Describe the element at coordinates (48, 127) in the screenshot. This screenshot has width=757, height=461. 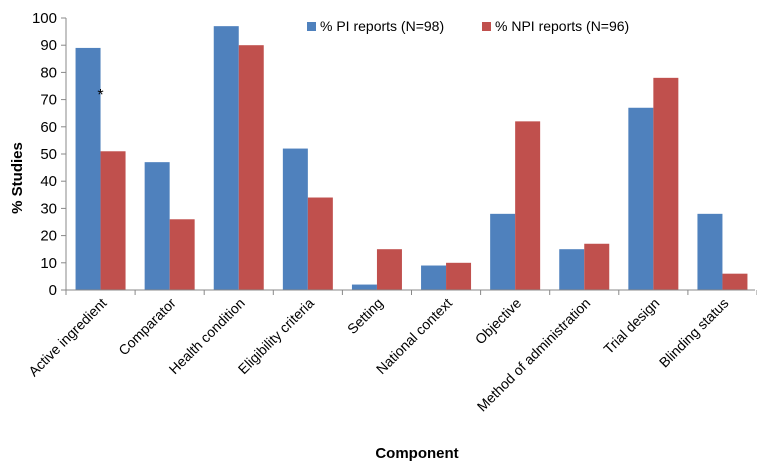
I see `y-tick-label: 60` at that location.